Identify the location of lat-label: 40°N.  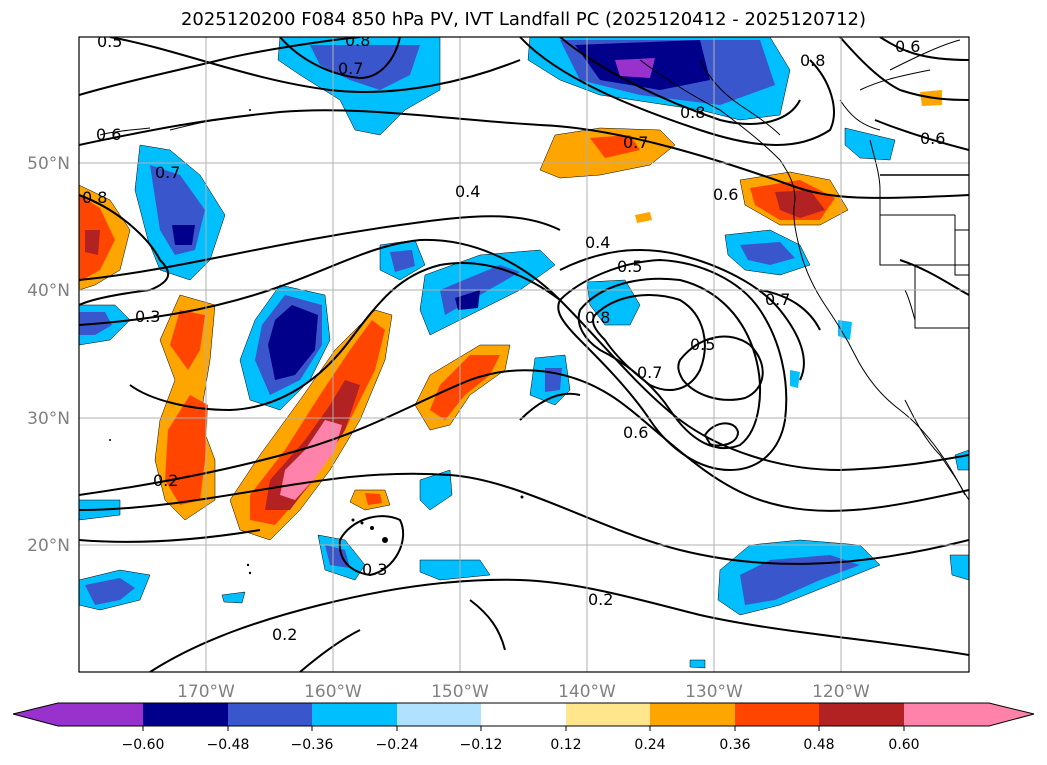
(48, 291).